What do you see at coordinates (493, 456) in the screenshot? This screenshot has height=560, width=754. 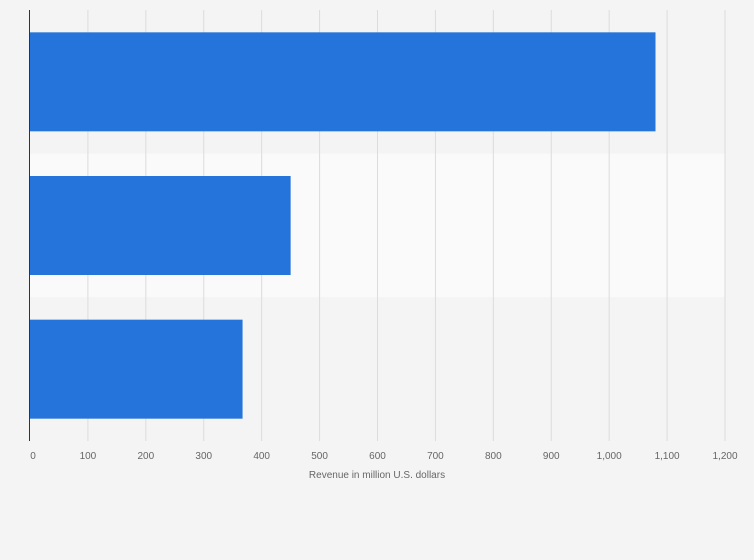 I see `x-tick-label: 800` at bounding box center [493, 456].